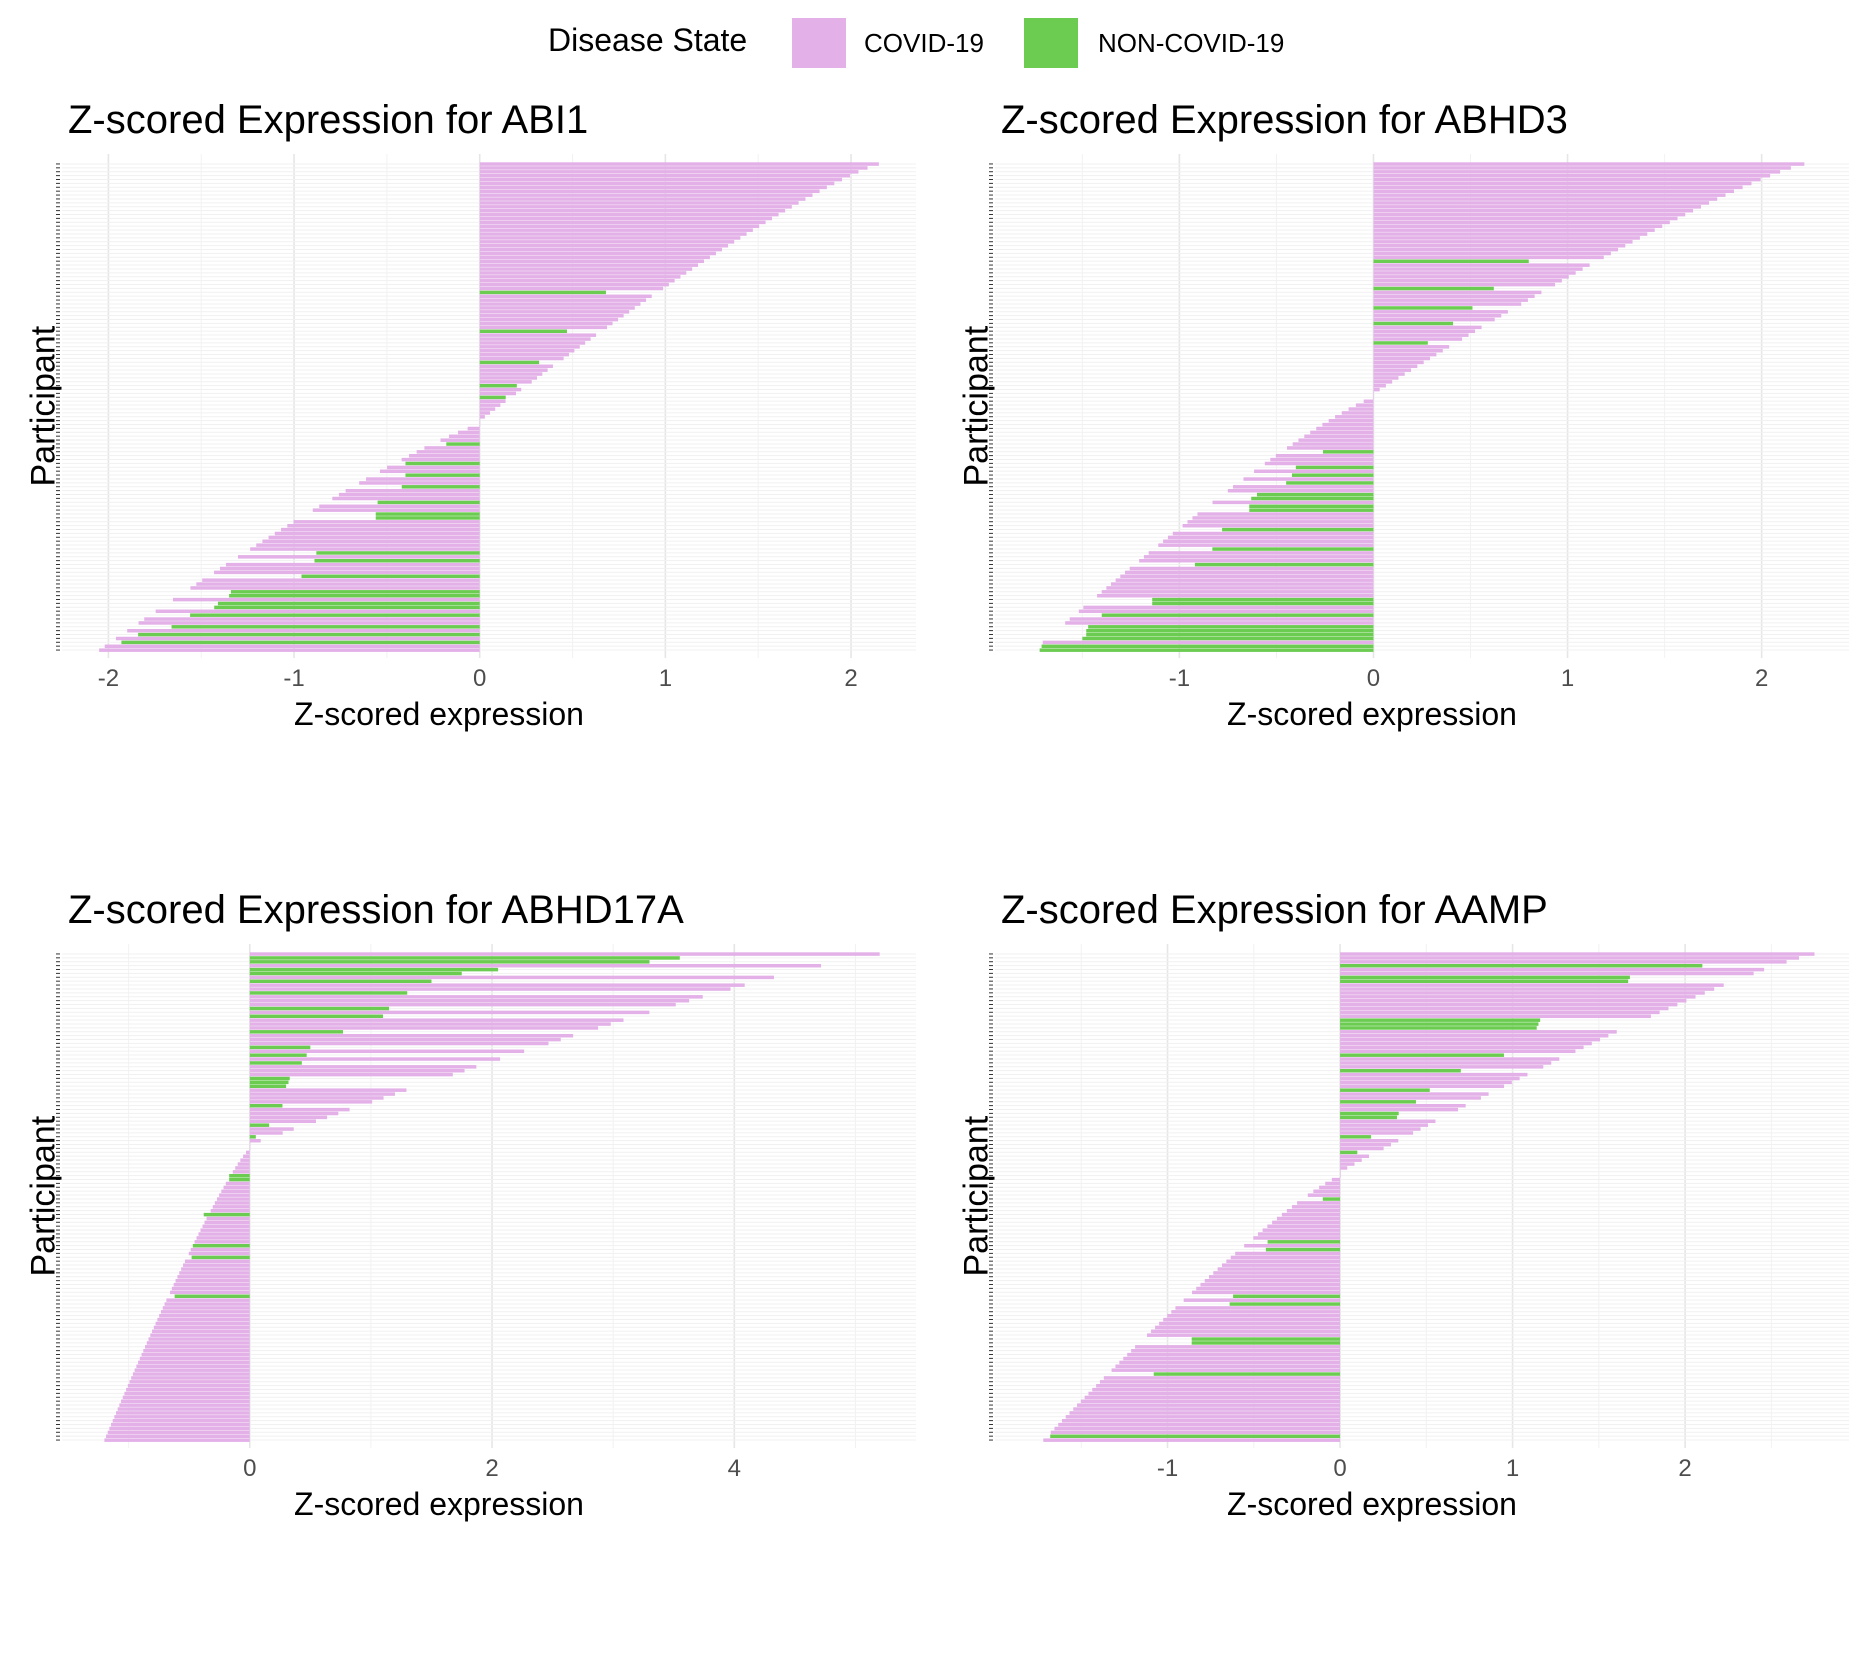  Describe the element at coordinates (376, 910) in the screenshot. I see `chart-title: Z-scored Expression for ABHD17A` at that location.